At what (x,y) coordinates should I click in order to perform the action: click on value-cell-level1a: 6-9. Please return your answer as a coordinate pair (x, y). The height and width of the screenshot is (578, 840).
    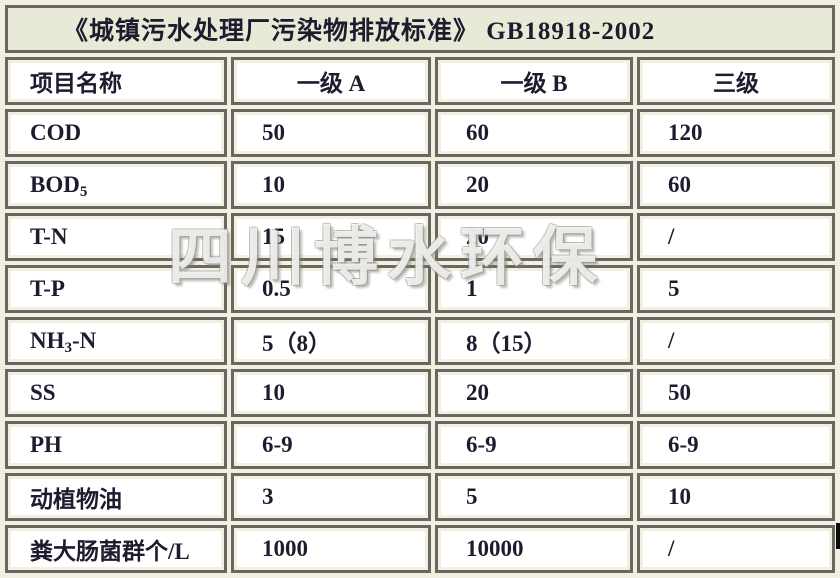
    Looking at the image, I should click on (331, 445).